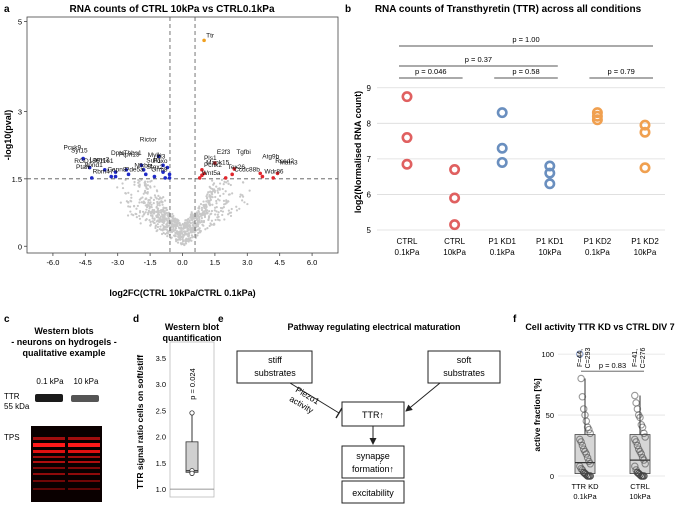 This screenshot has height=506, width=685. What do you see at coordinates (79, 151) in the screenshot?
I see `gene-label-syt15: Syt15` at bounding box center [79, 151].